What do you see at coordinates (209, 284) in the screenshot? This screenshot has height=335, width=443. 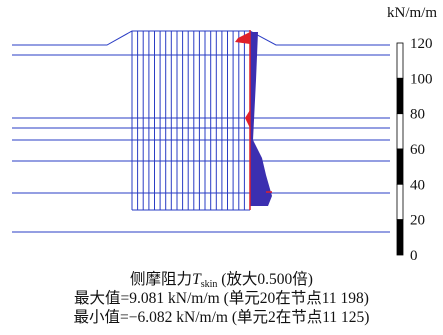 I see `caption-subscript: skin` at bounding box center [209, 284].